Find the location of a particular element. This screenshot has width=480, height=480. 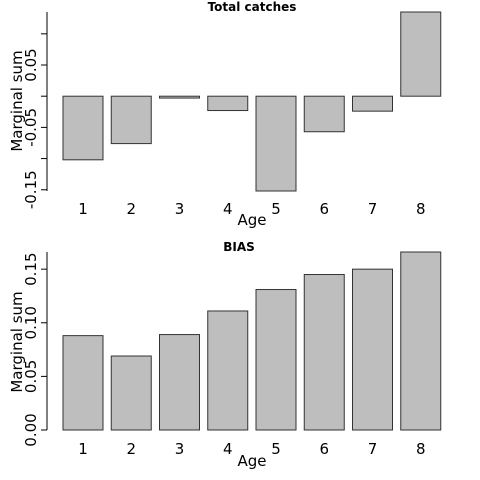

y-tick-label: -0.15 is located at coordinates (31, 189).